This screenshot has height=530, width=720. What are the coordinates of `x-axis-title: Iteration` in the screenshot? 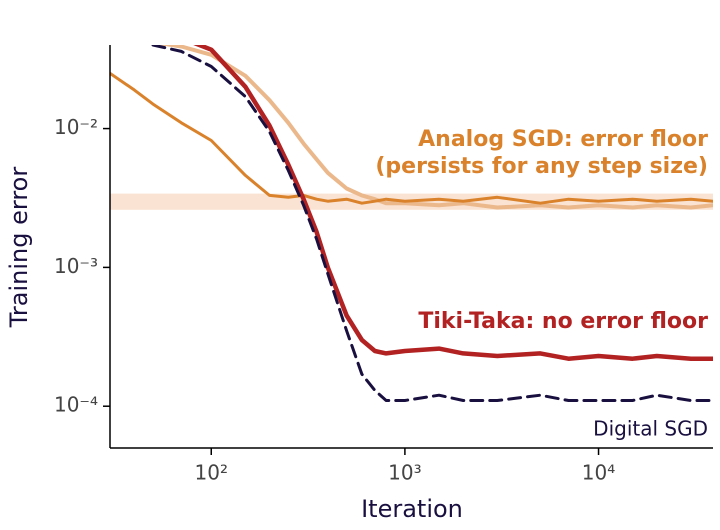 It's located at (412, 509).